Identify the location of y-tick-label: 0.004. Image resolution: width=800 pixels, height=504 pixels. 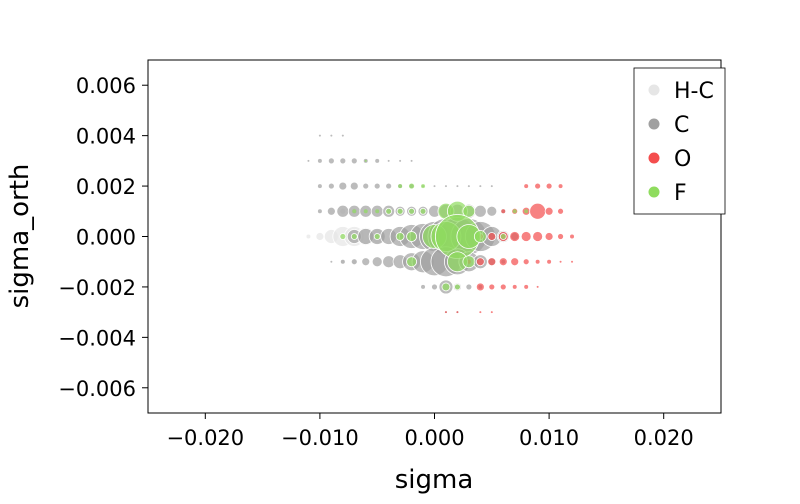
(106, 137).